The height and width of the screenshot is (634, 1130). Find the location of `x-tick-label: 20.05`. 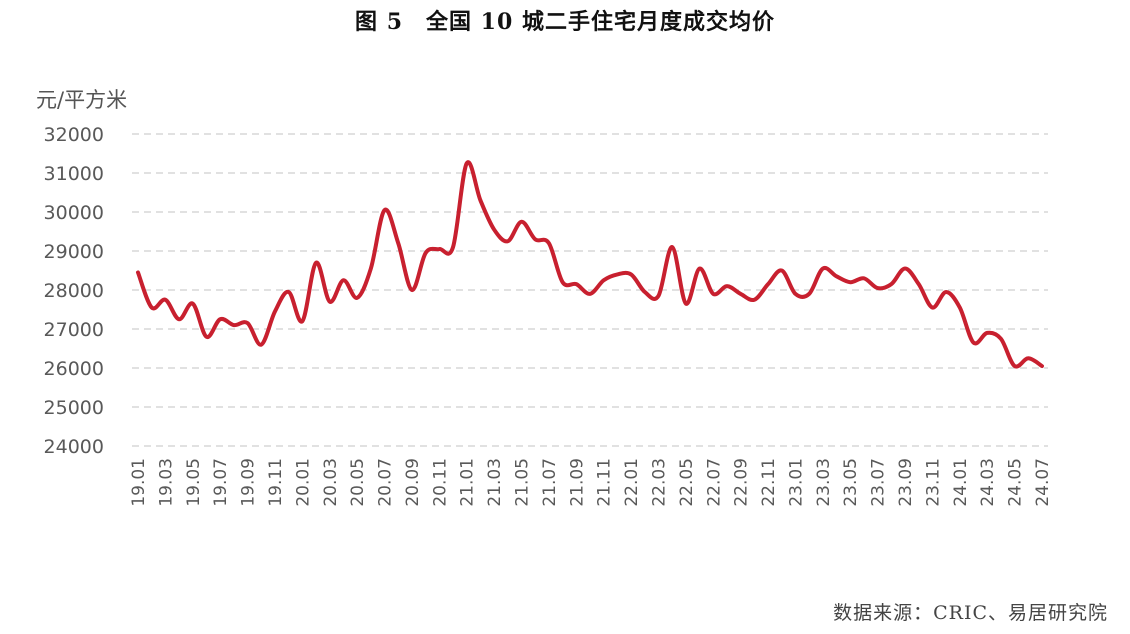

x-tick-label: 20.05 is located at coordinates (358, 482).